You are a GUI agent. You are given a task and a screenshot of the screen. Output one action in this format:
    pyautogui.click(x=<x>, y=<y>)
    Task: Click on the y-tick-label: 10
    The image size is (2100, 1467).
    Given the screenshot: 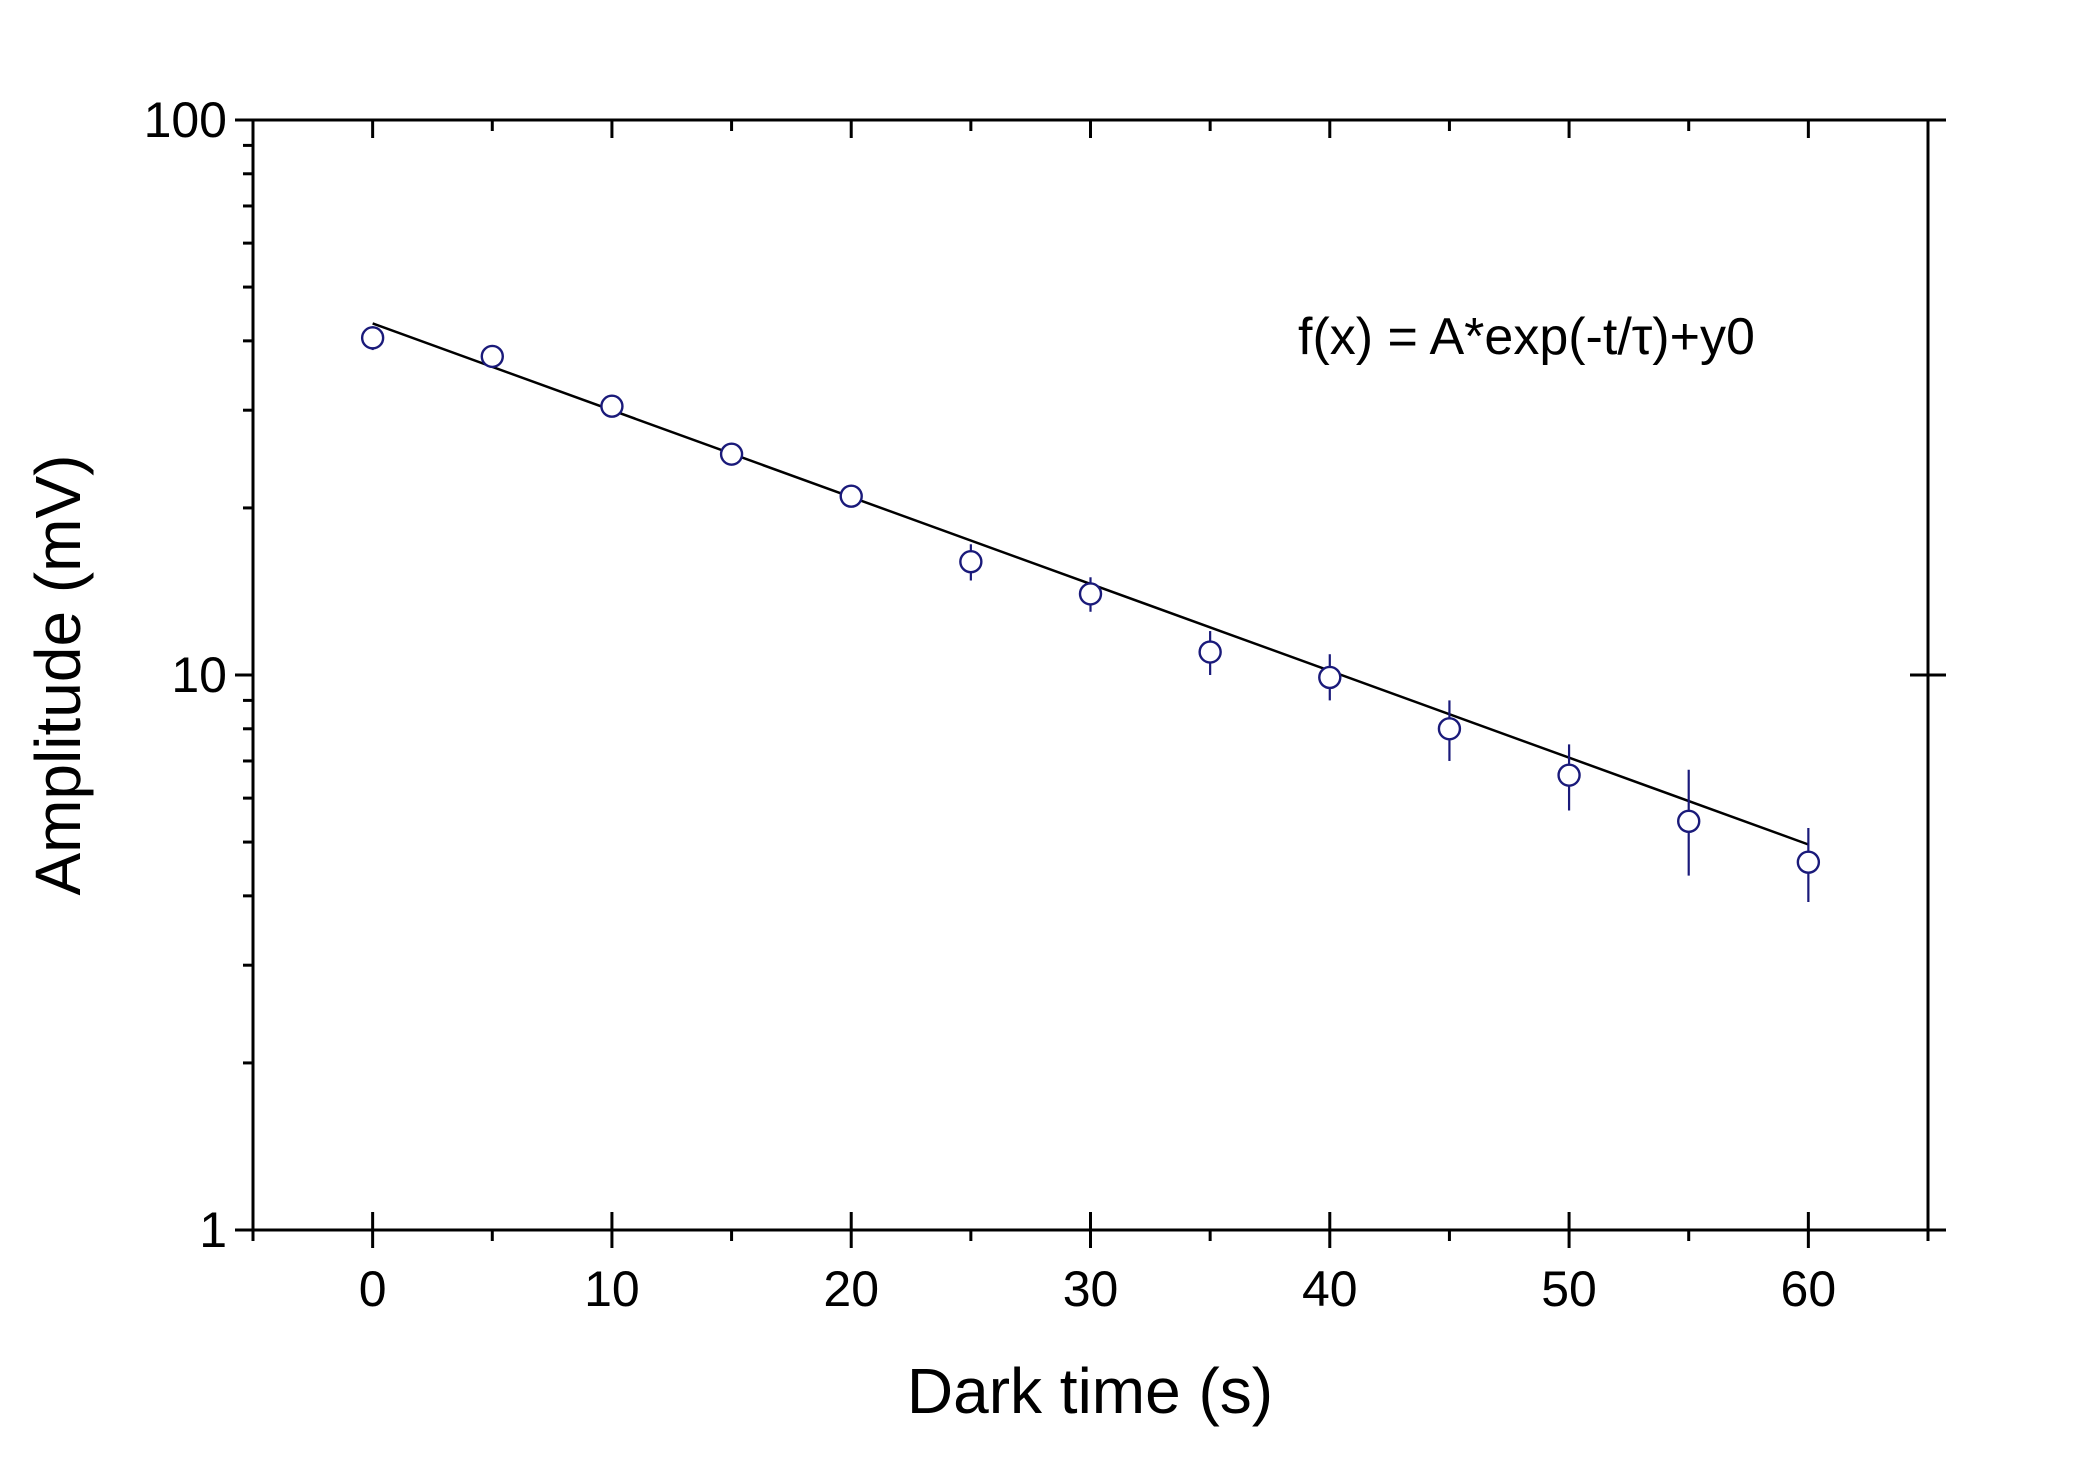 What is the action you would take?
    pyautogui.click(x=199, y=675)
    